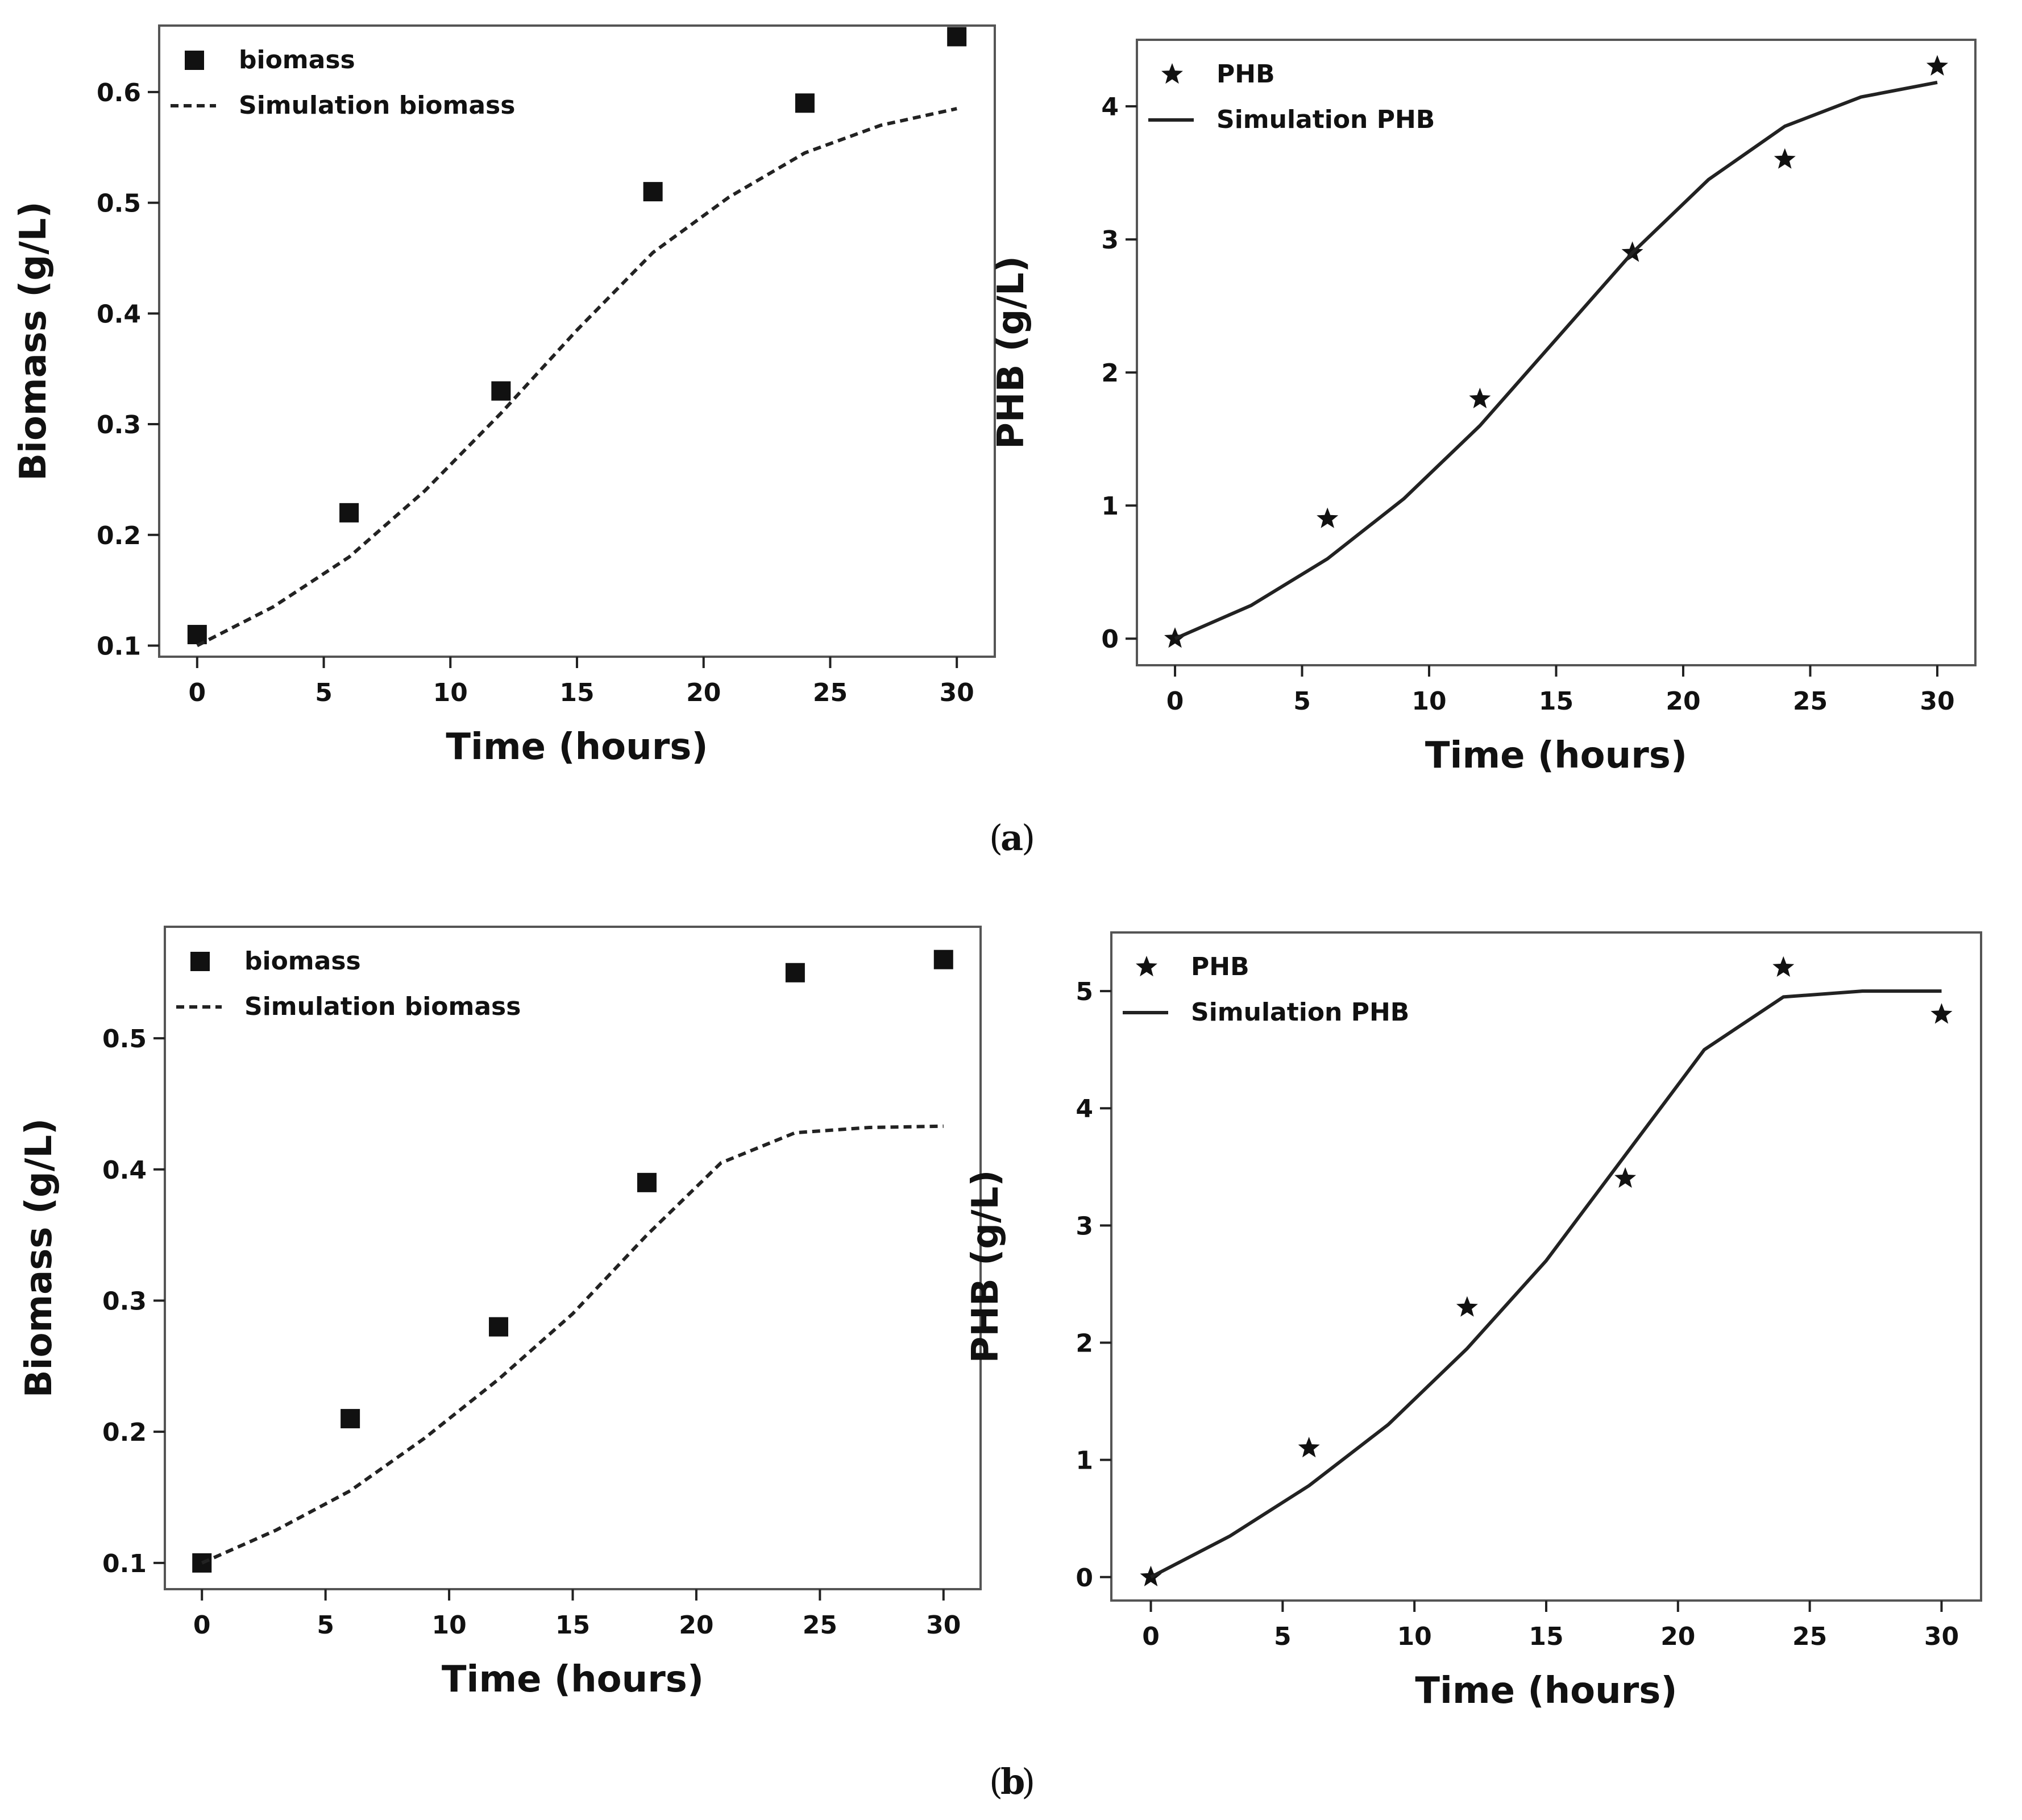 This screenshot has width=2022, height=1820. Describe the element at coordinates (996, 838) in the screenshot. I see `caption-a-open: (` at that location.